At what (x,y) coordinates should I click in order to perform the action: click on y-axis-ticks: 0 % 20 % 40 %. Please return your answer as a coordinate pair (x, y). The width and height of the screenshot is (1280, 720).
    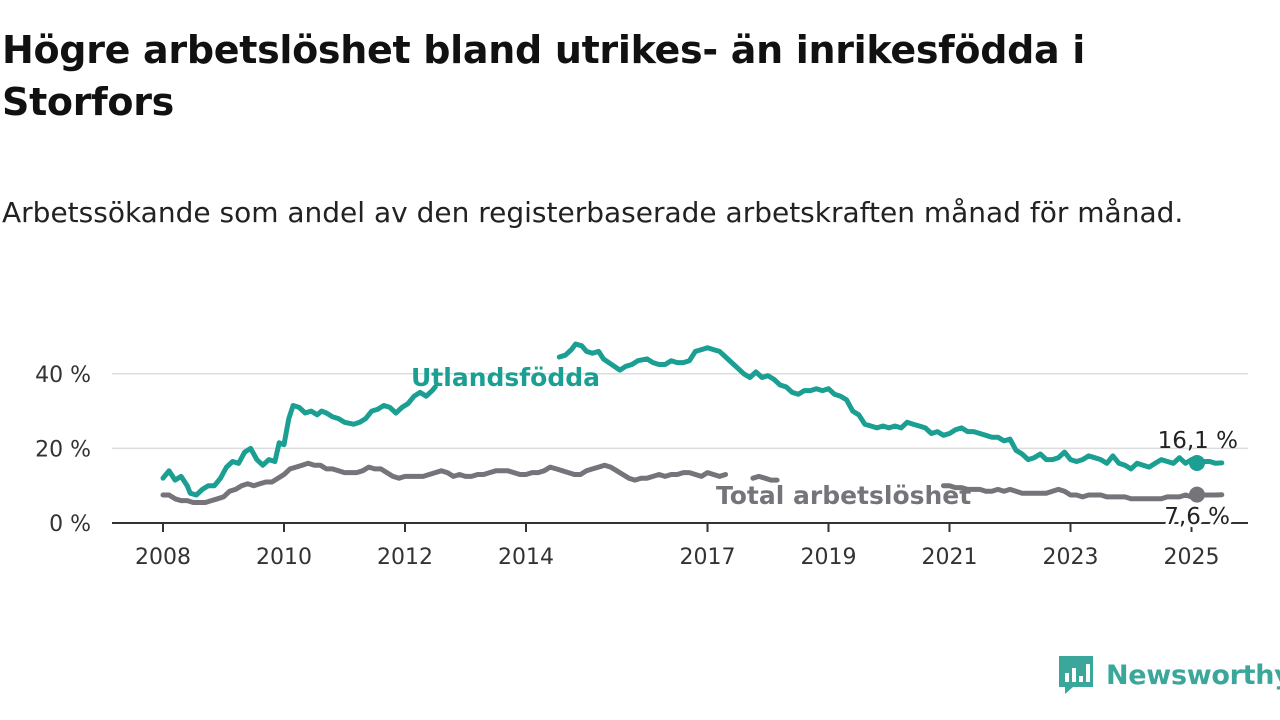
    Looking at the image, I should click on (63, 450).